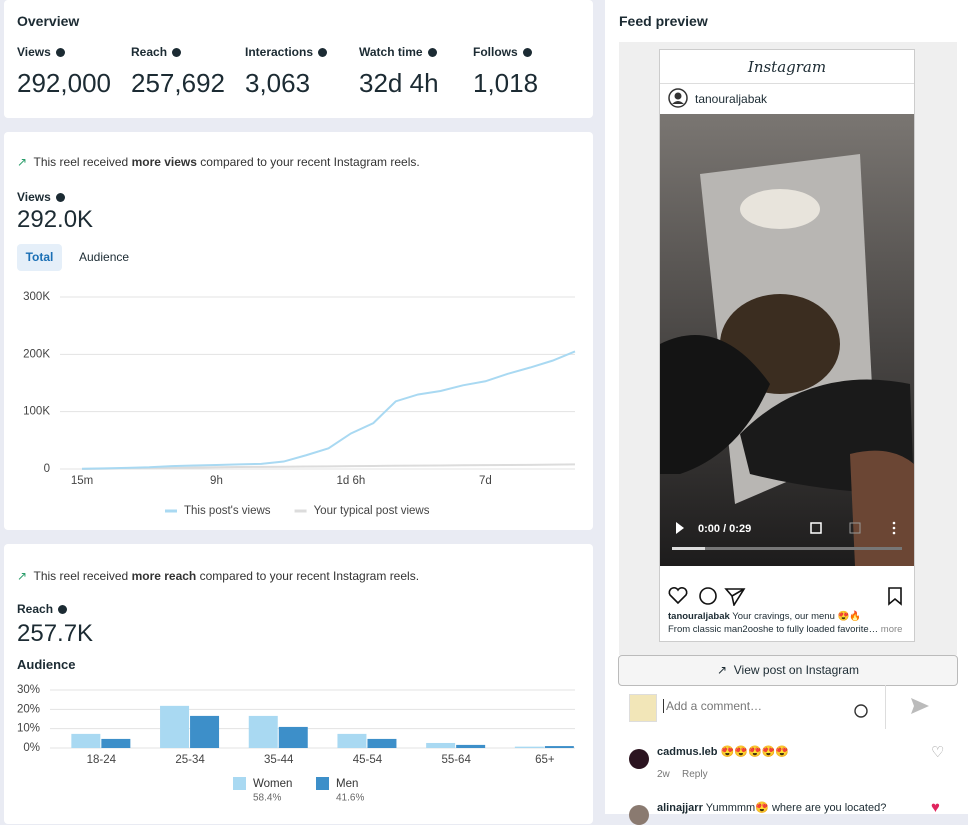 This screenshot has width=968, height=825. I want to click on comment-user: cadmus.leb, so click(687, 752).